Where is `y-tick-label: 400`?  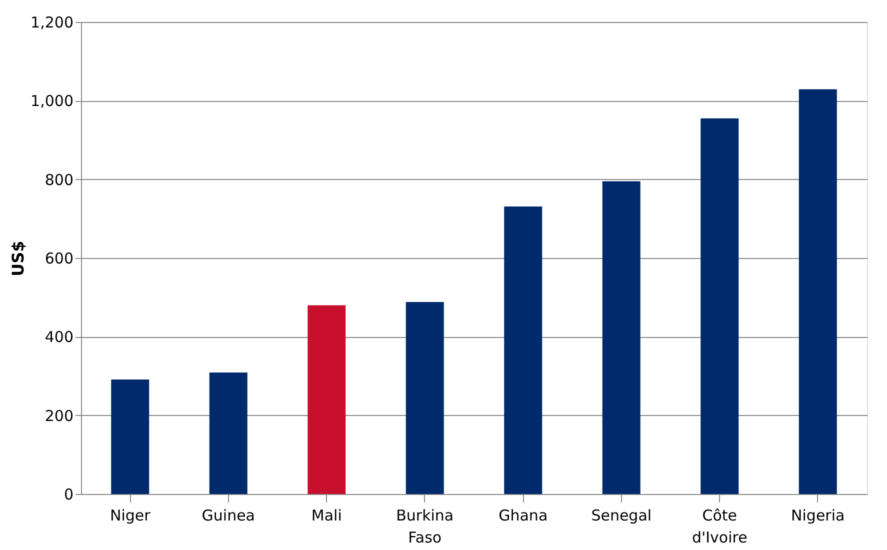
y-tick-label: 400 is located at coordinates (59, 337).